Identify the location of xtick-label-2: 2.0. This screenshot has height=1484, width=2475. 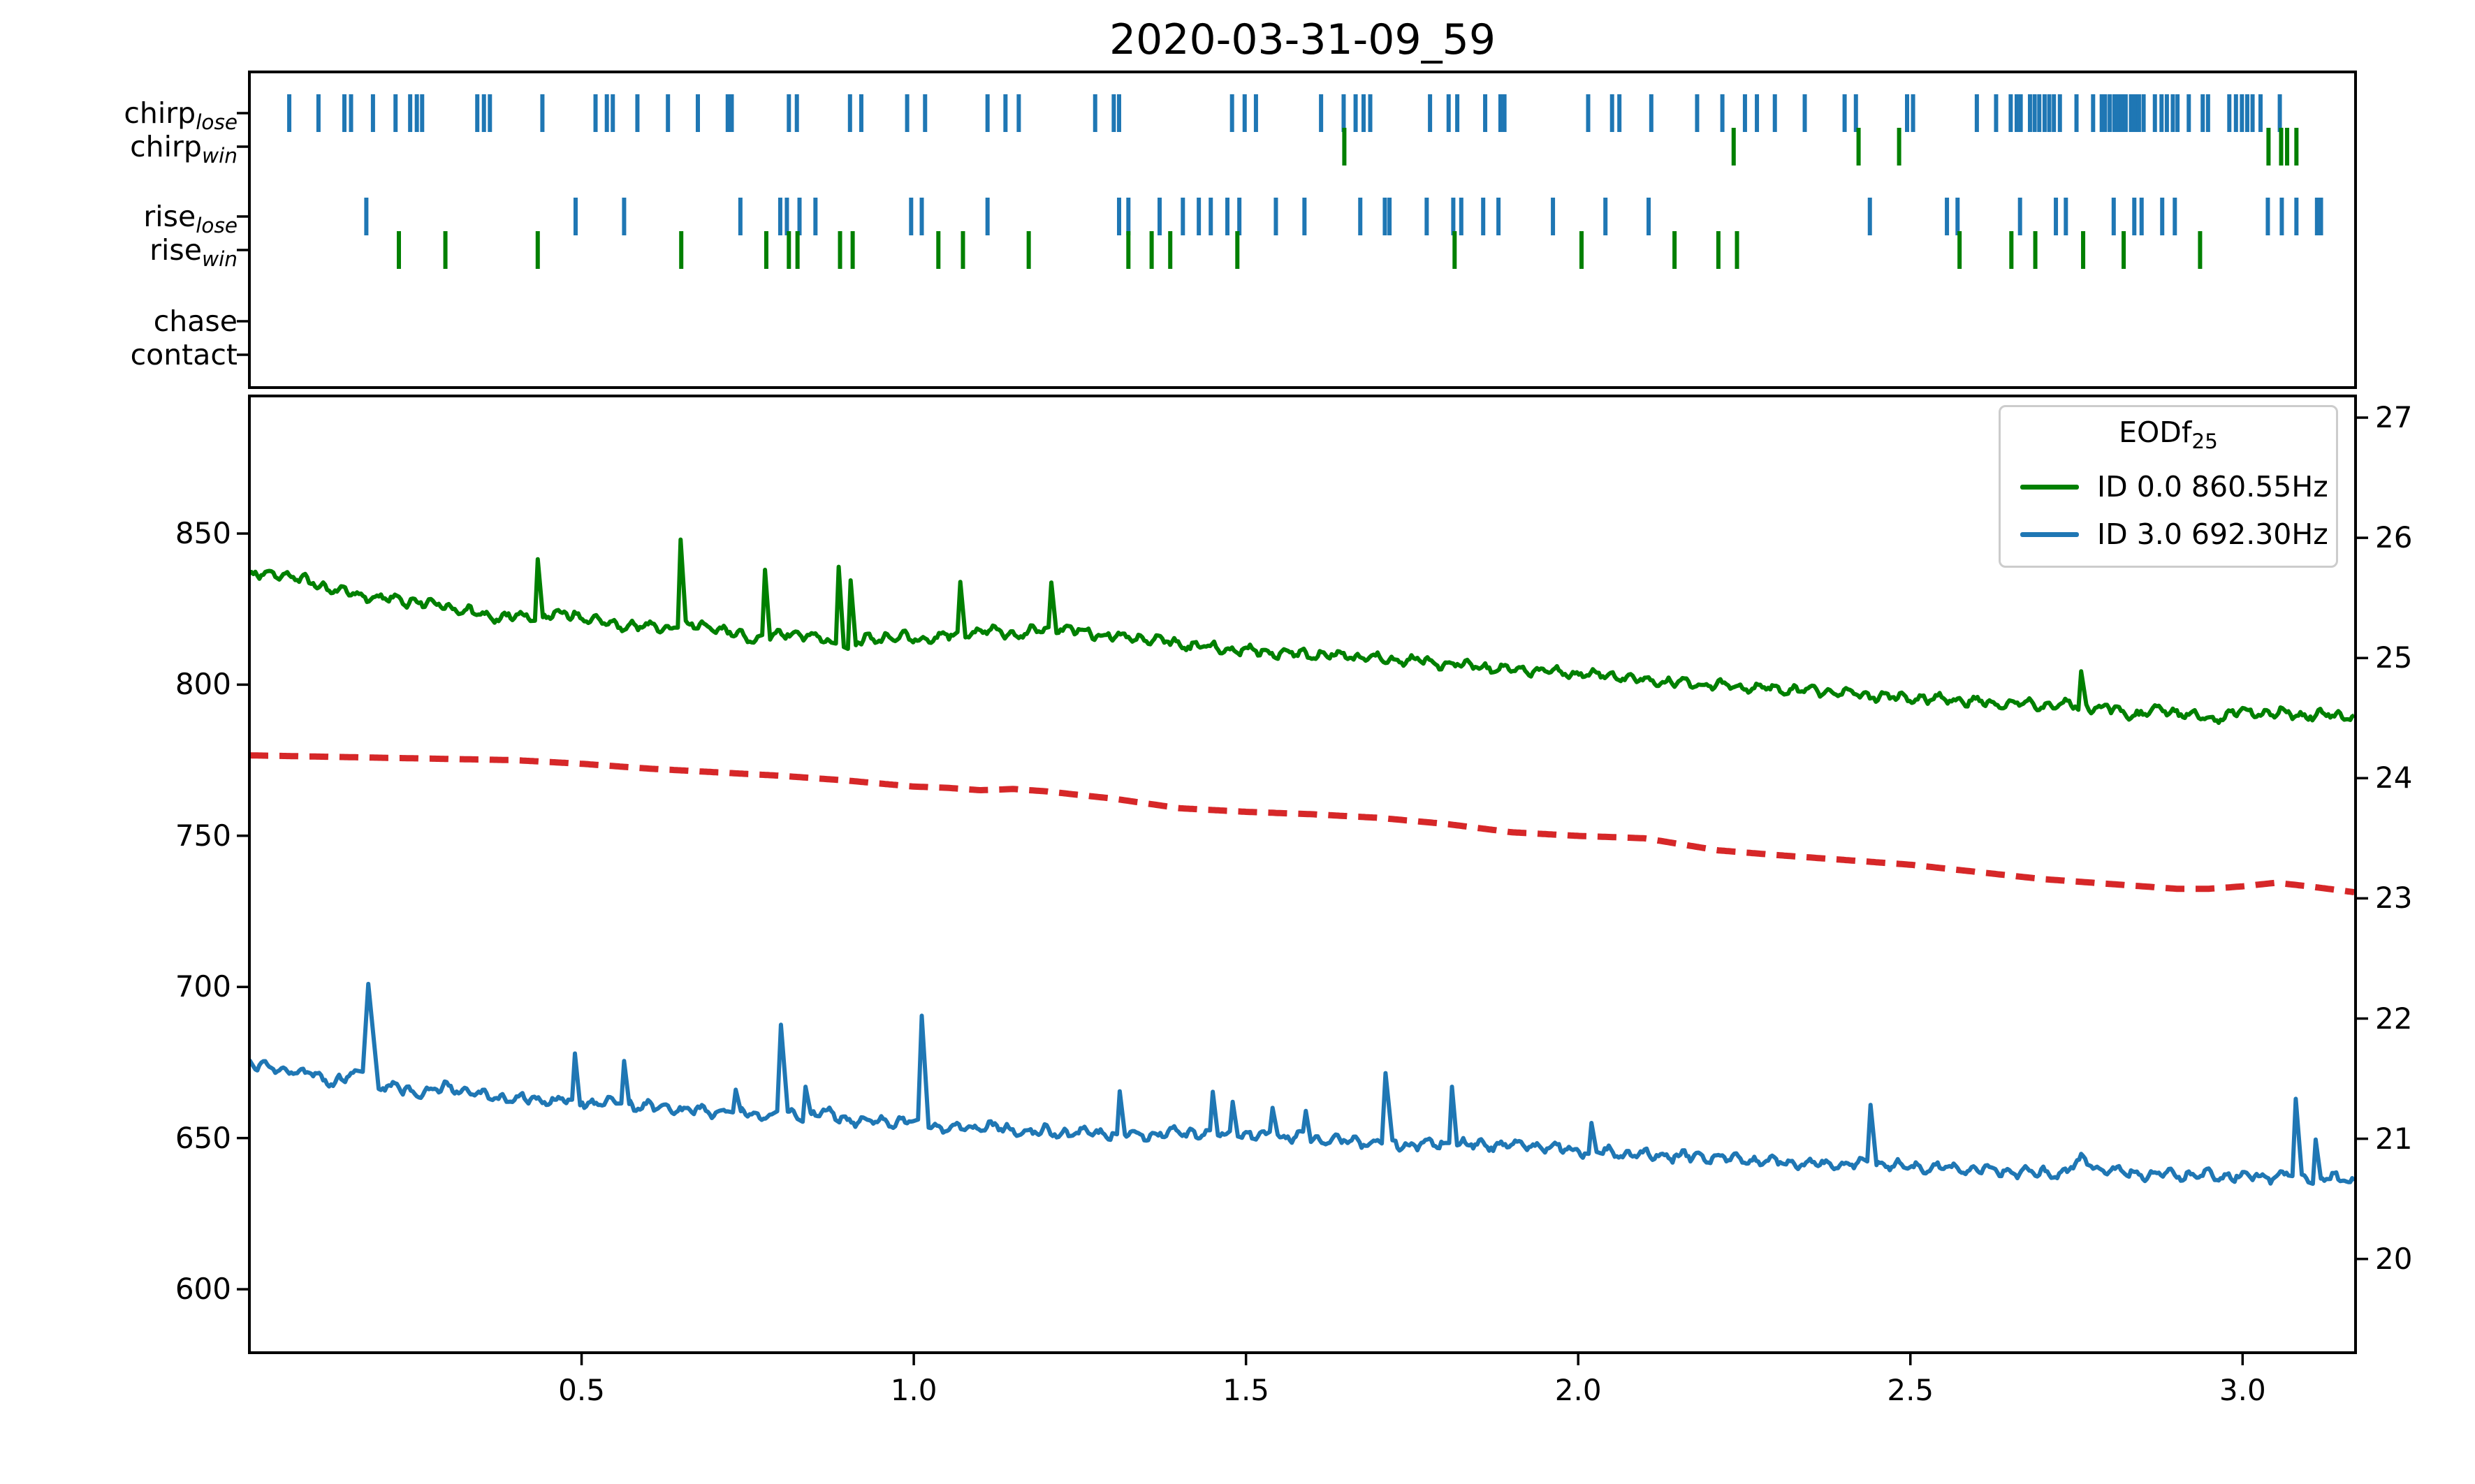
(1578, 1390).